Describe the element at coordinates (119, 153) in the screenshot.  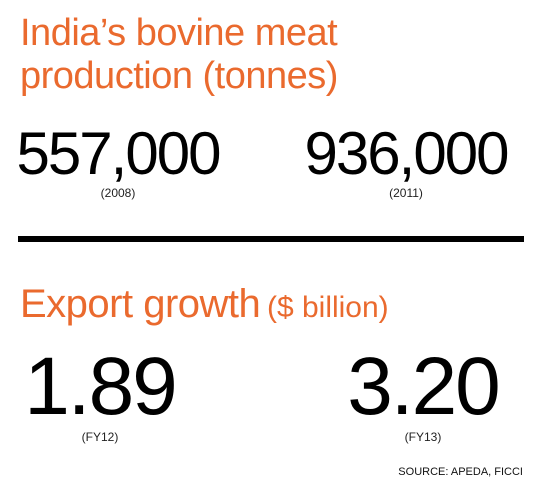
I see `production-value-2008: 557,000` at that location.